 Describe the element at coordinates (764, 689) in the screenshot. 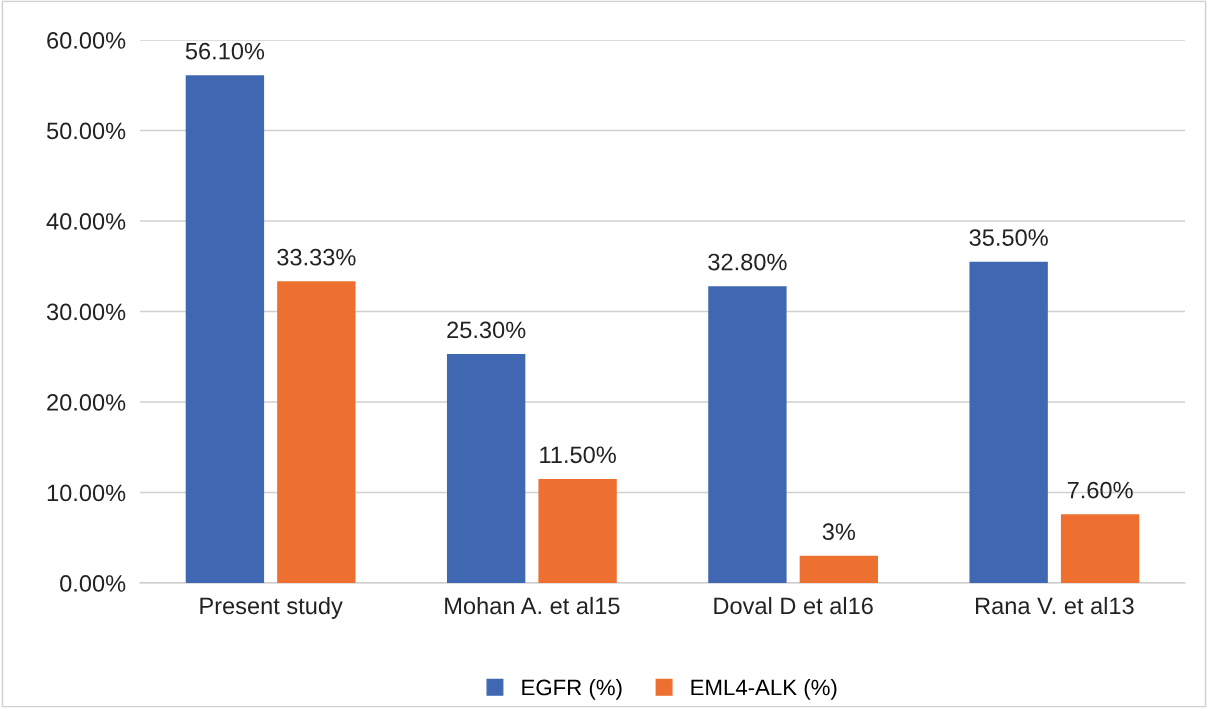

I see `legend-label: EML4-ALK (%)` at that location.